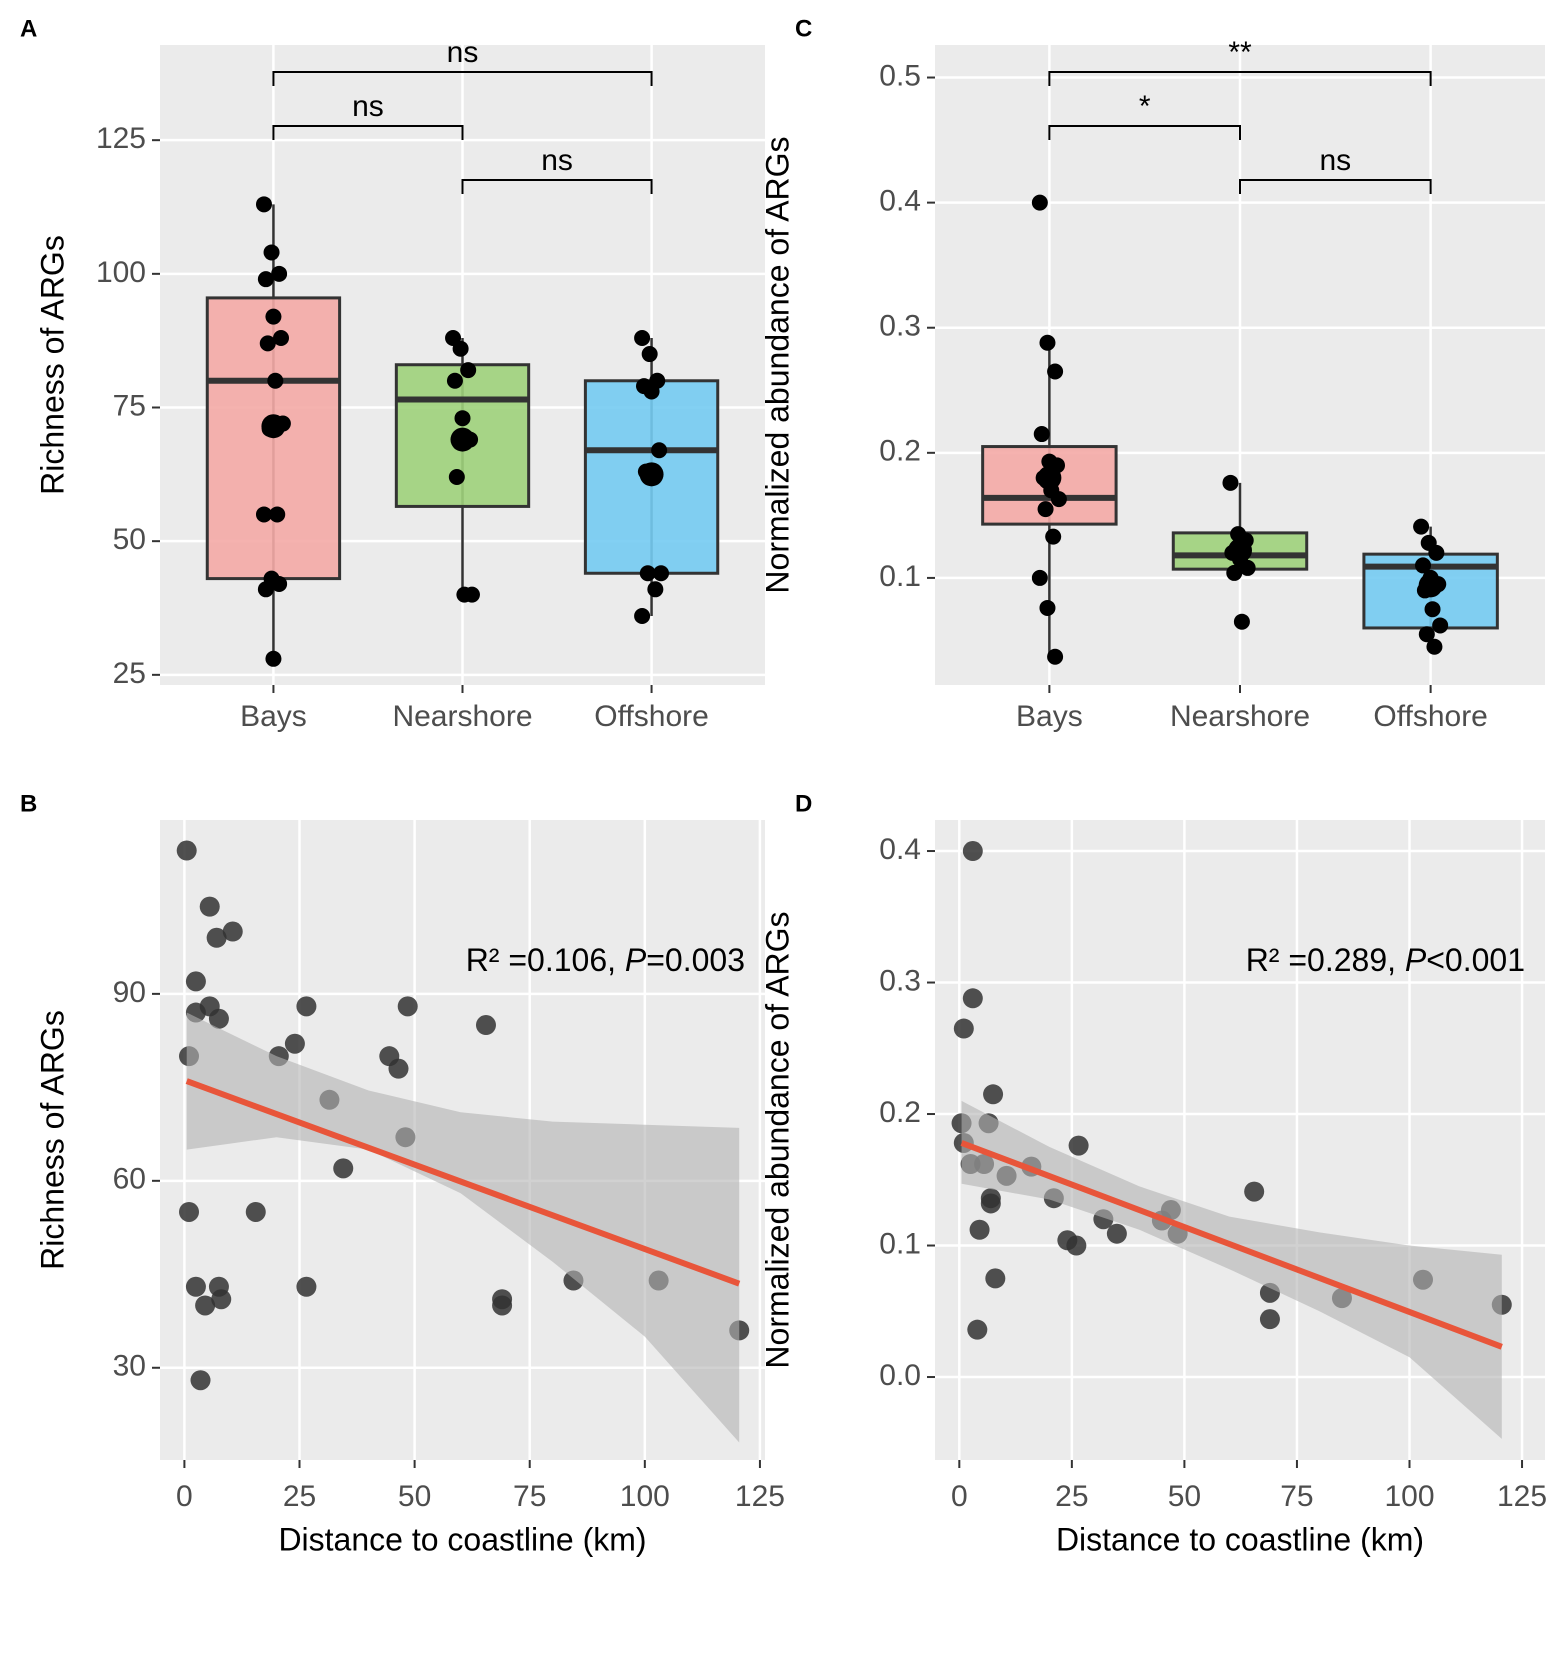 Image resolution: width=1562 pixels, height=1658 pixels. Describe the element at coordinates (1409, 1496) in the screenshot. I see `x-tick-label: 100` at that location.